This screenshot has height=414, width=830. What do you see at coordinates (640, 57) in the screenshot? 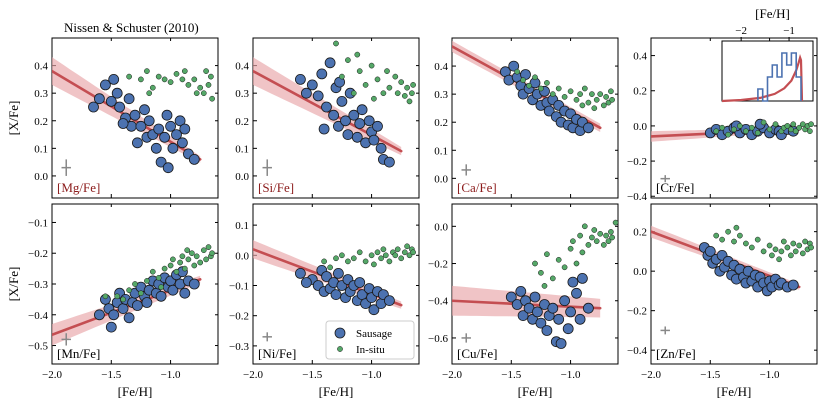
I see `y-tick-label: 0.4` at bounding box center [640, 57].